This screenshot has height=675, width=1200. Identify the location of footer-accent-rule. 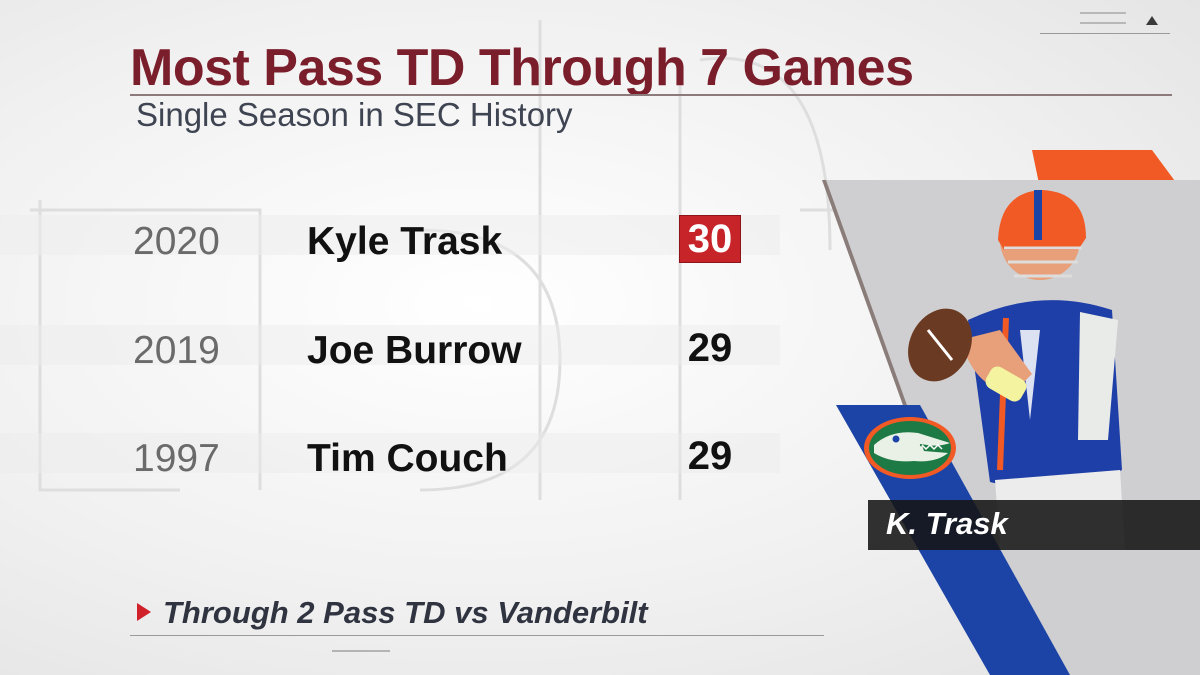
(361, 651).